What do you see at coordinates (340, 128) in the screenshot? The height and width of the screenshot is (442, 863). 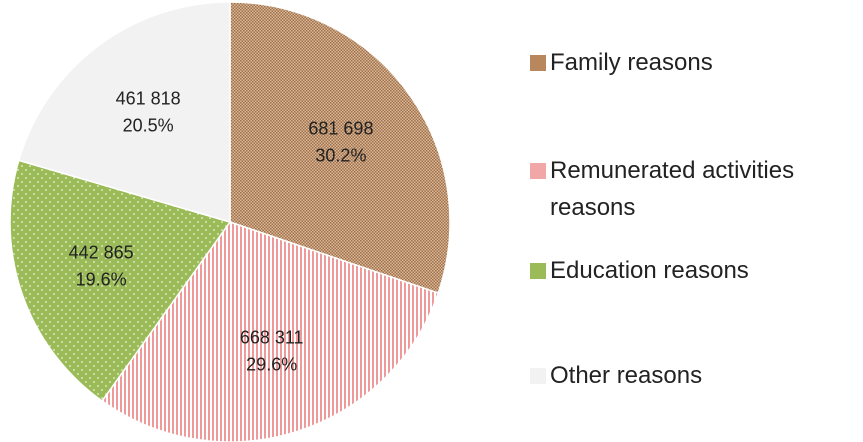 I see `value-label: 681 698` at bounding box center [340, 128].